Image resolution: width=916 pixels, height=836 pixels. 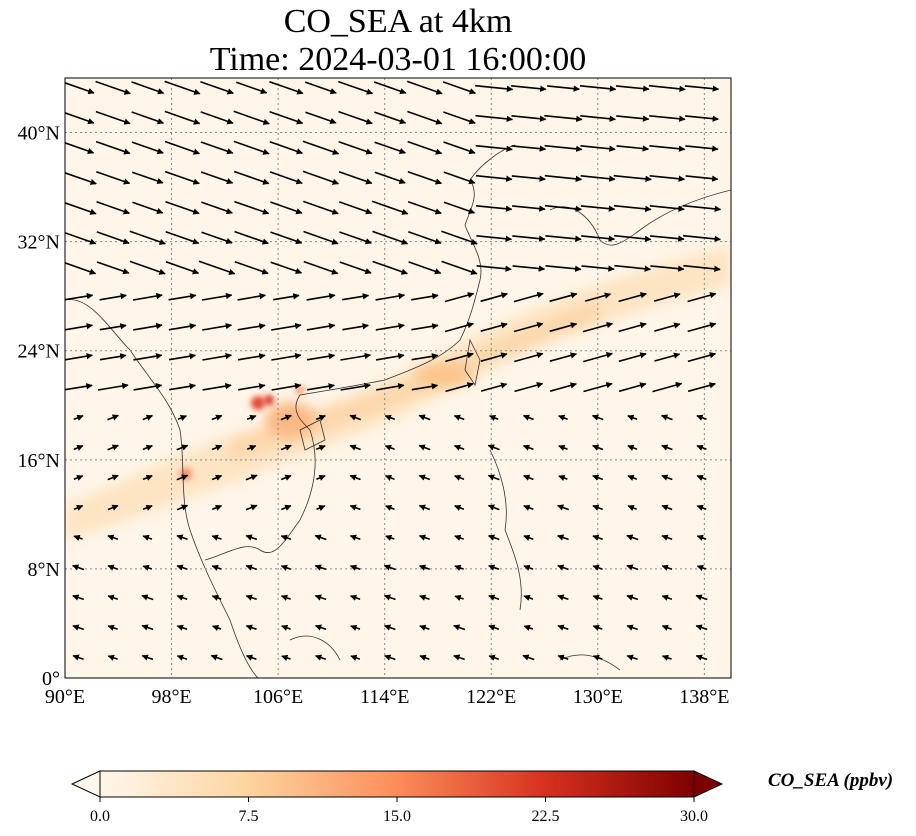 I want to click on coastline-korea-japan, so click(x=640, y=217).